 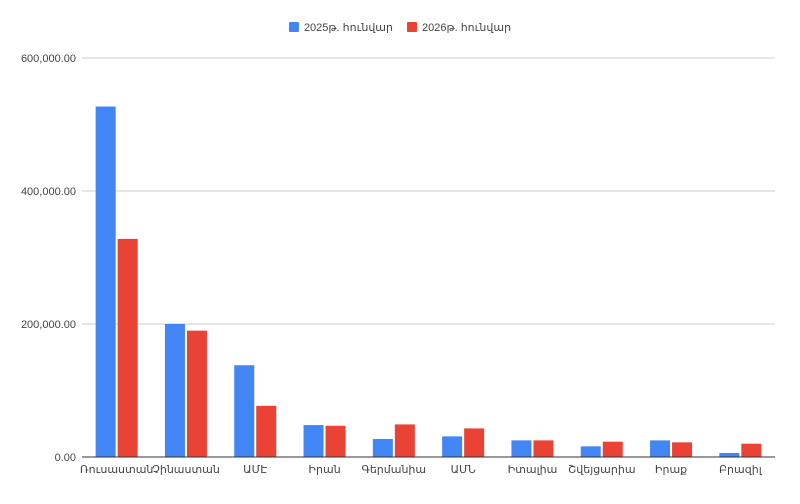 I want to click on legend-label: 2025թ. հունվար, so click(x=348, y=28).